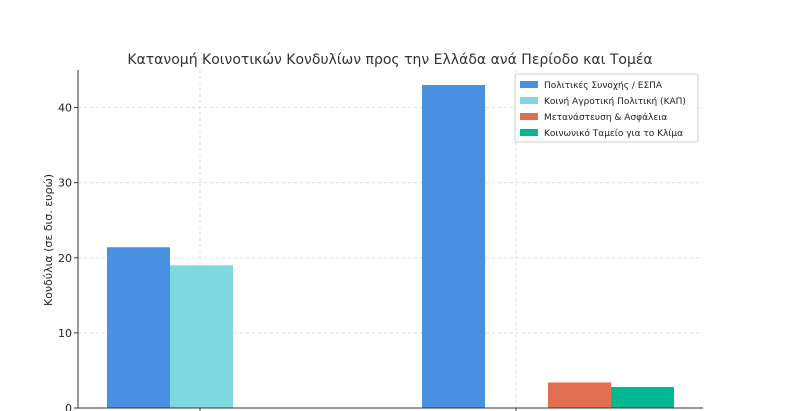  What do you see at coordinates (65, 333) in the screenshot?
I see `y-tick-label-1: 10` at bounding box center [65, 333].